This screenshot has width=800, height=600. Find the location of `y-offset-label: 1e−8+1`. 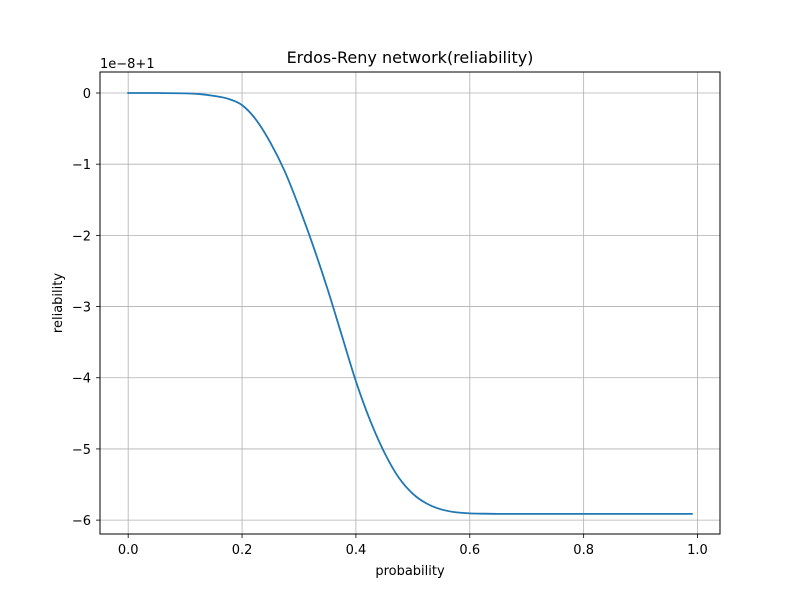

y-offset-label: 1e−8+1 is located at coordinates (127, 64).